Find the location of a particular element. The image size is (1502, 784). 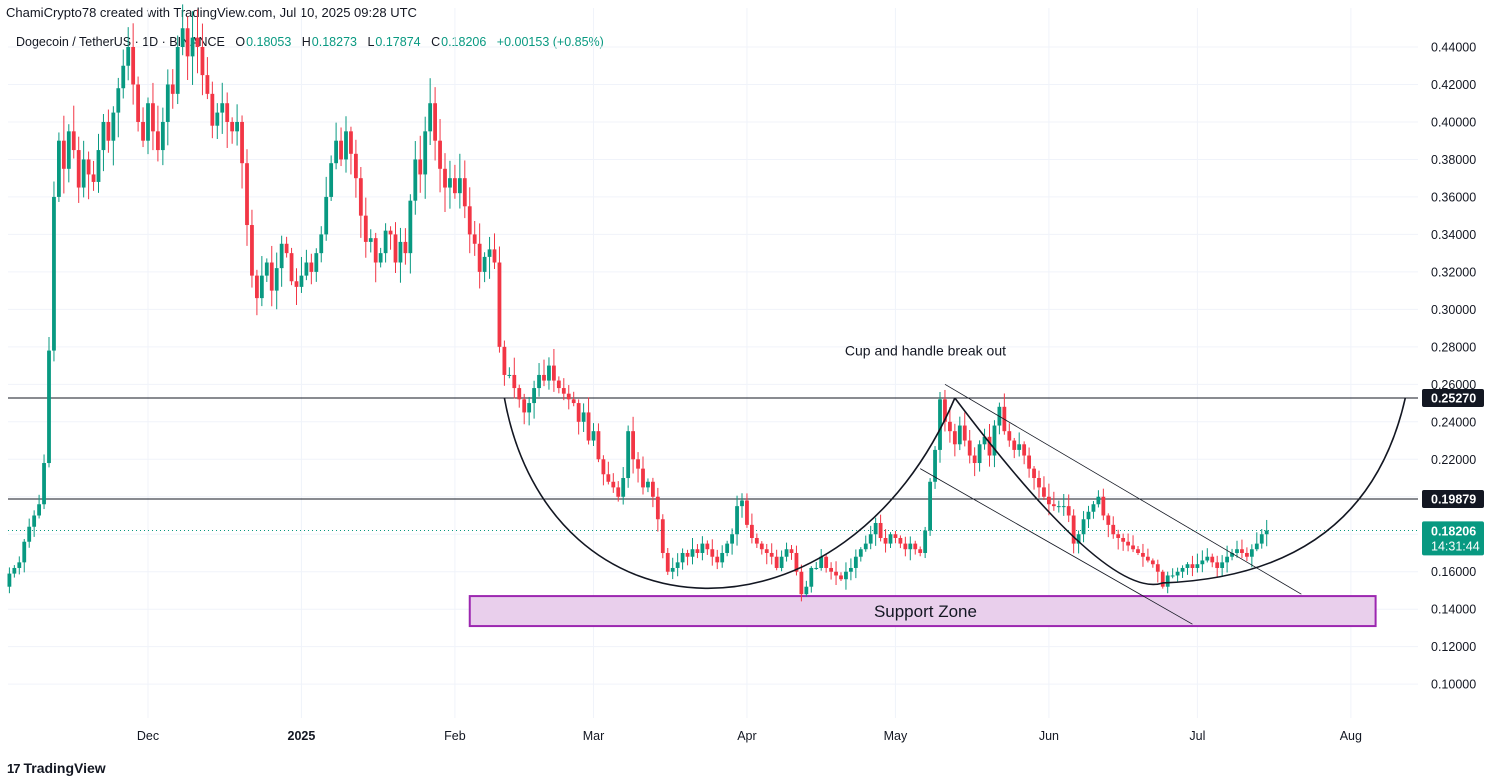

high-label: H is located at coordinates (306, 42).